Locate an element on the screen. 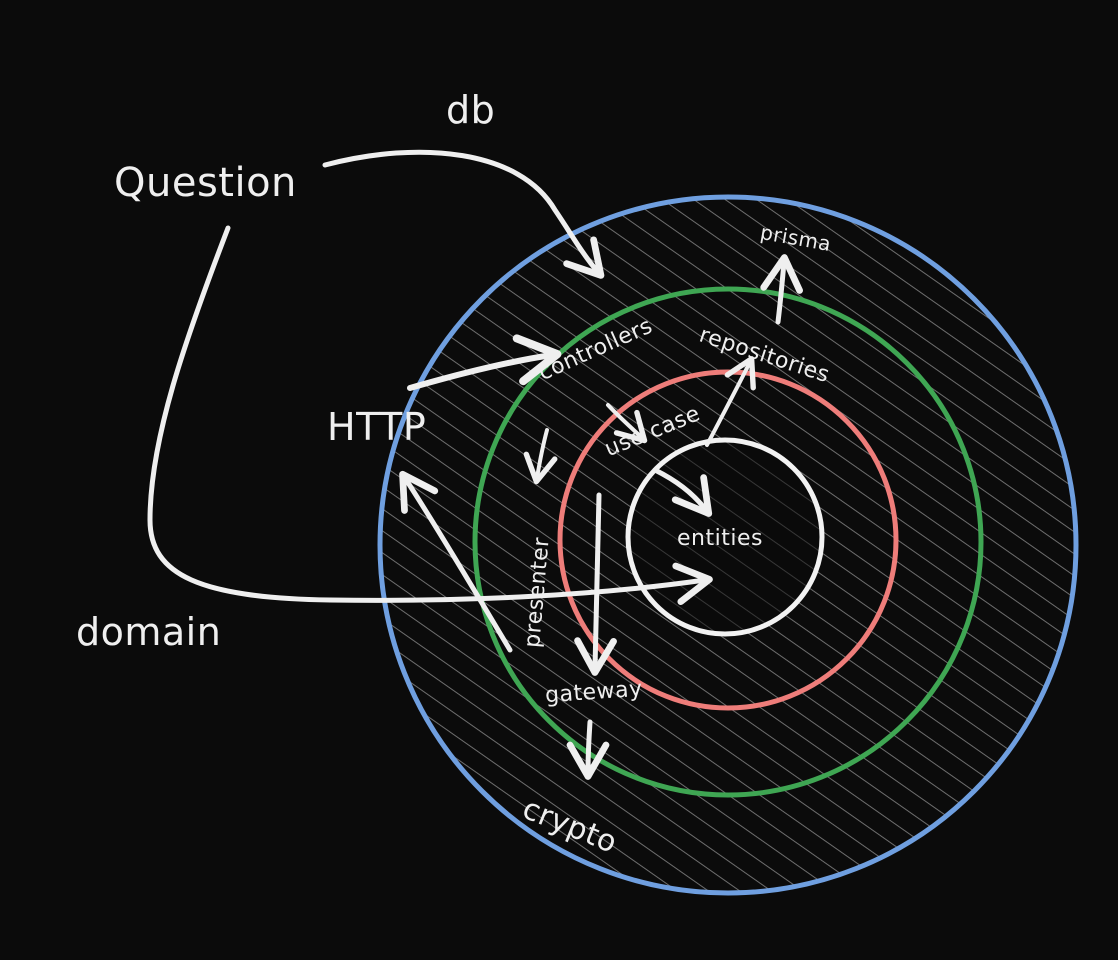  entities-ring is located at coordinates (725, 537).